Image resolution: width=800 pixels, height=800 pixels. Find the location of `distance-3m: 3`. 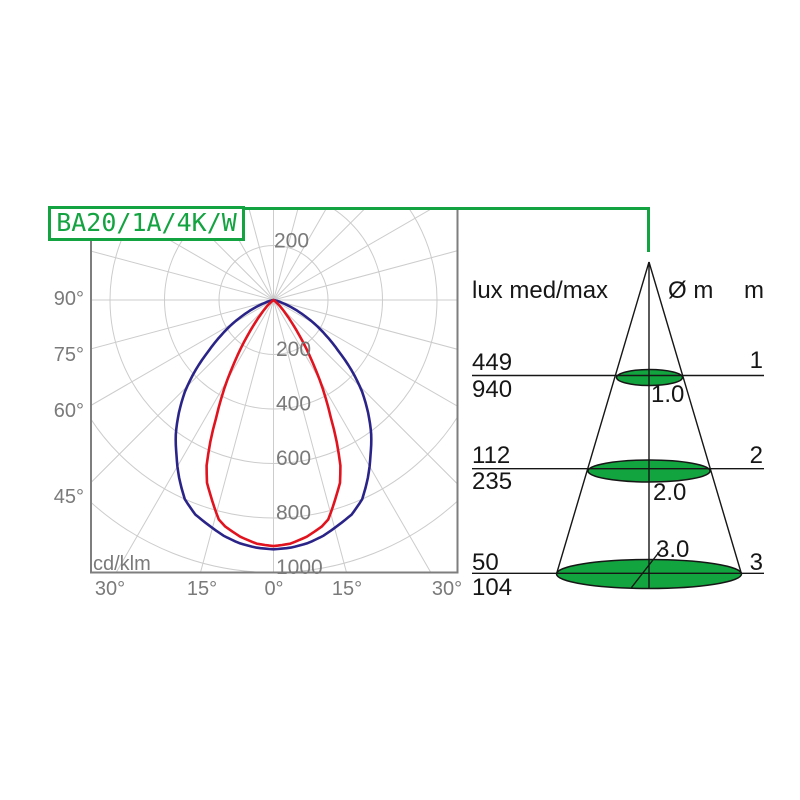

distance-3m: 3 is located at coordinates (756, 562).